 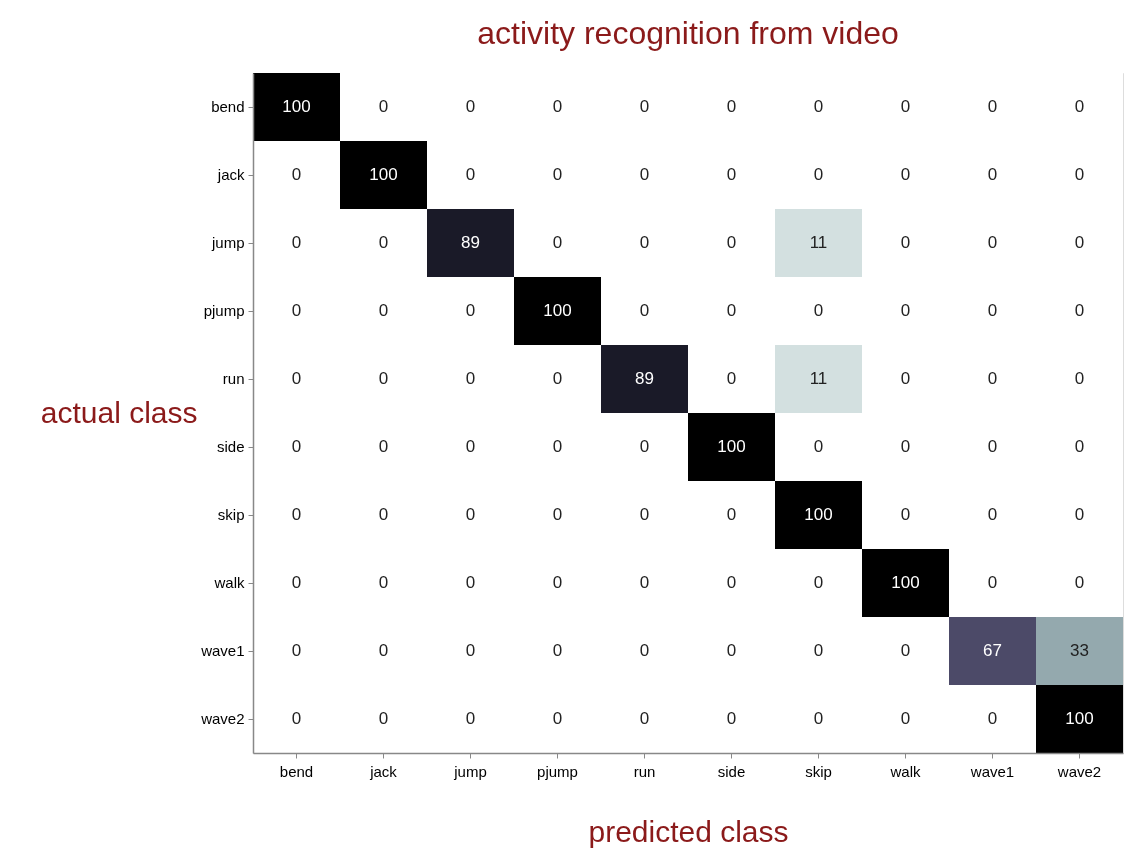 I want to click on y-tick-label: skip, so click(x=231, y=514).